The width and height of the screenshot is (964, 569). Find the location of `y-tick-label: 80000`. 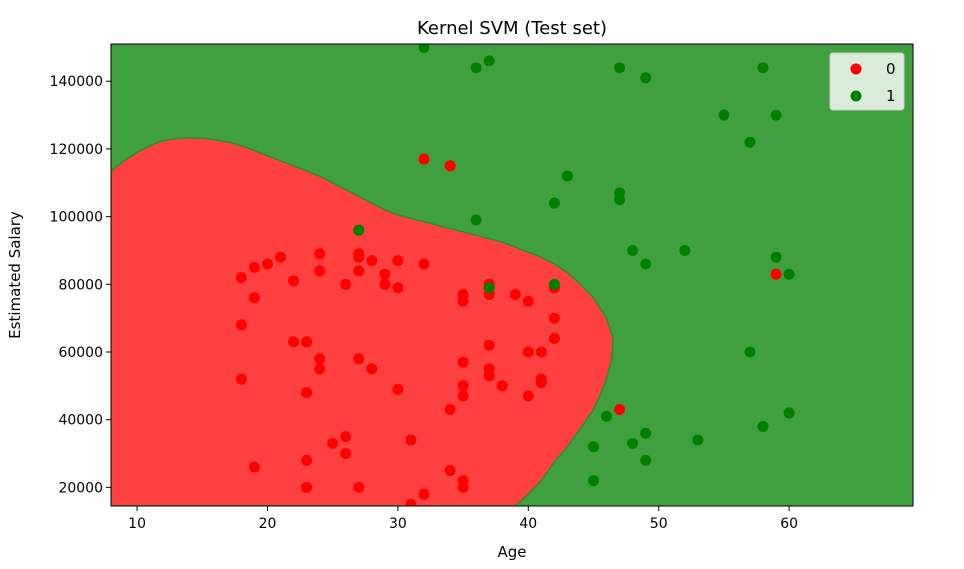

y-tick-label: 80000 is located at coordinates (80, 285).